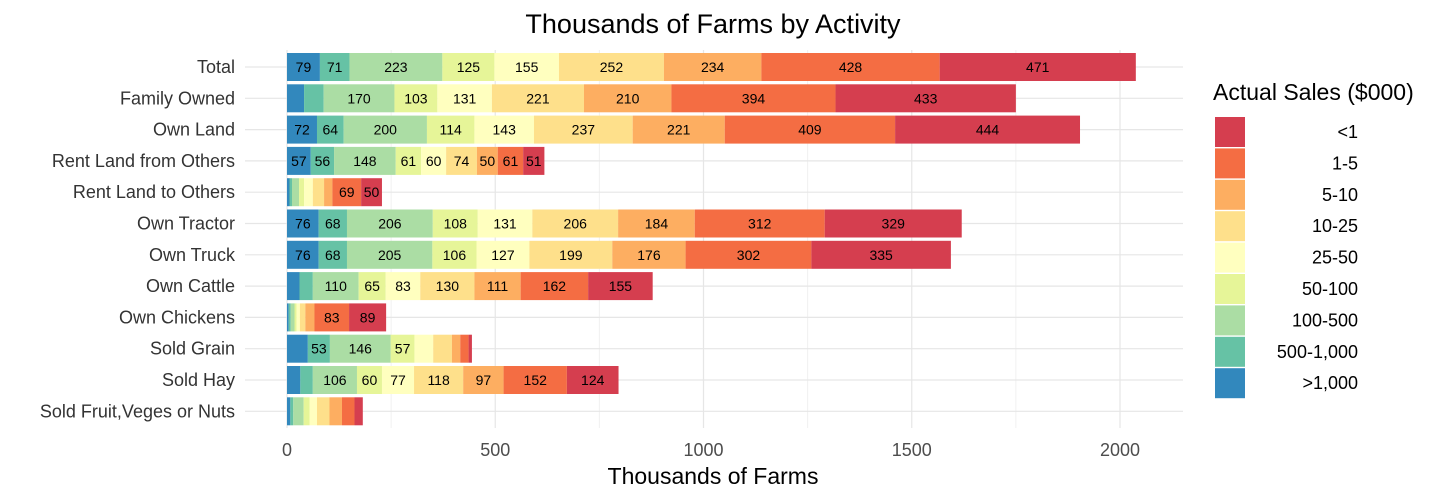 Image resolution: width=1456 pixels, height=499 pixels. What do you see at coordinates (186, 224) in the screenshot?
I see `category-label: Own Tractor` at bounding box center [186, 224].